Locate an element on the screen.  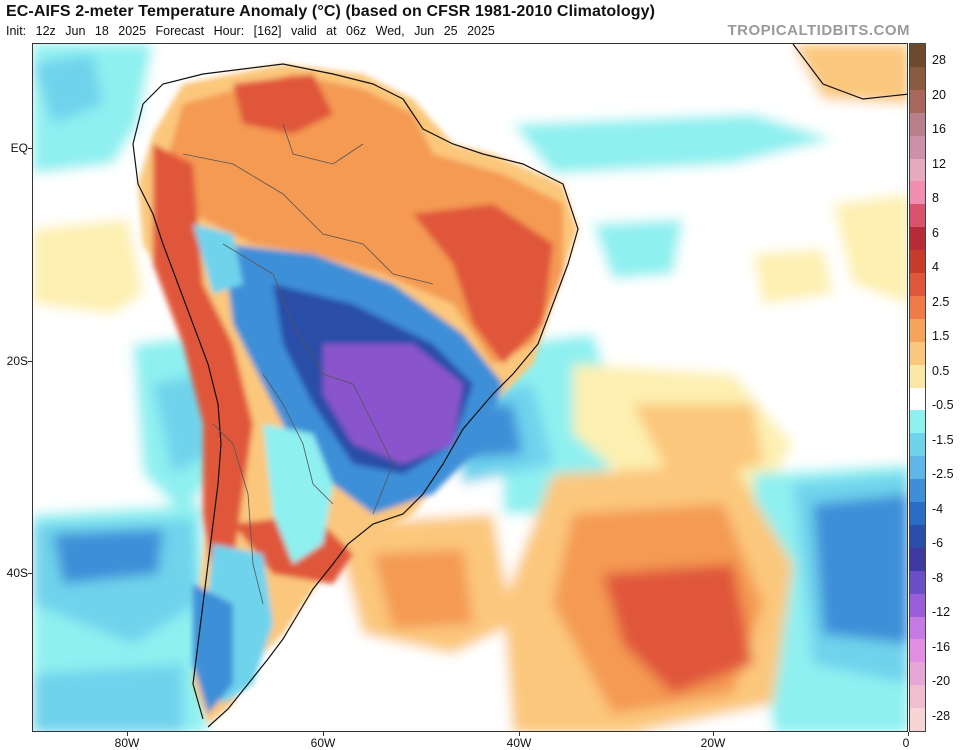
lat-label-20s: 20S is located at coordinates (15, 361).